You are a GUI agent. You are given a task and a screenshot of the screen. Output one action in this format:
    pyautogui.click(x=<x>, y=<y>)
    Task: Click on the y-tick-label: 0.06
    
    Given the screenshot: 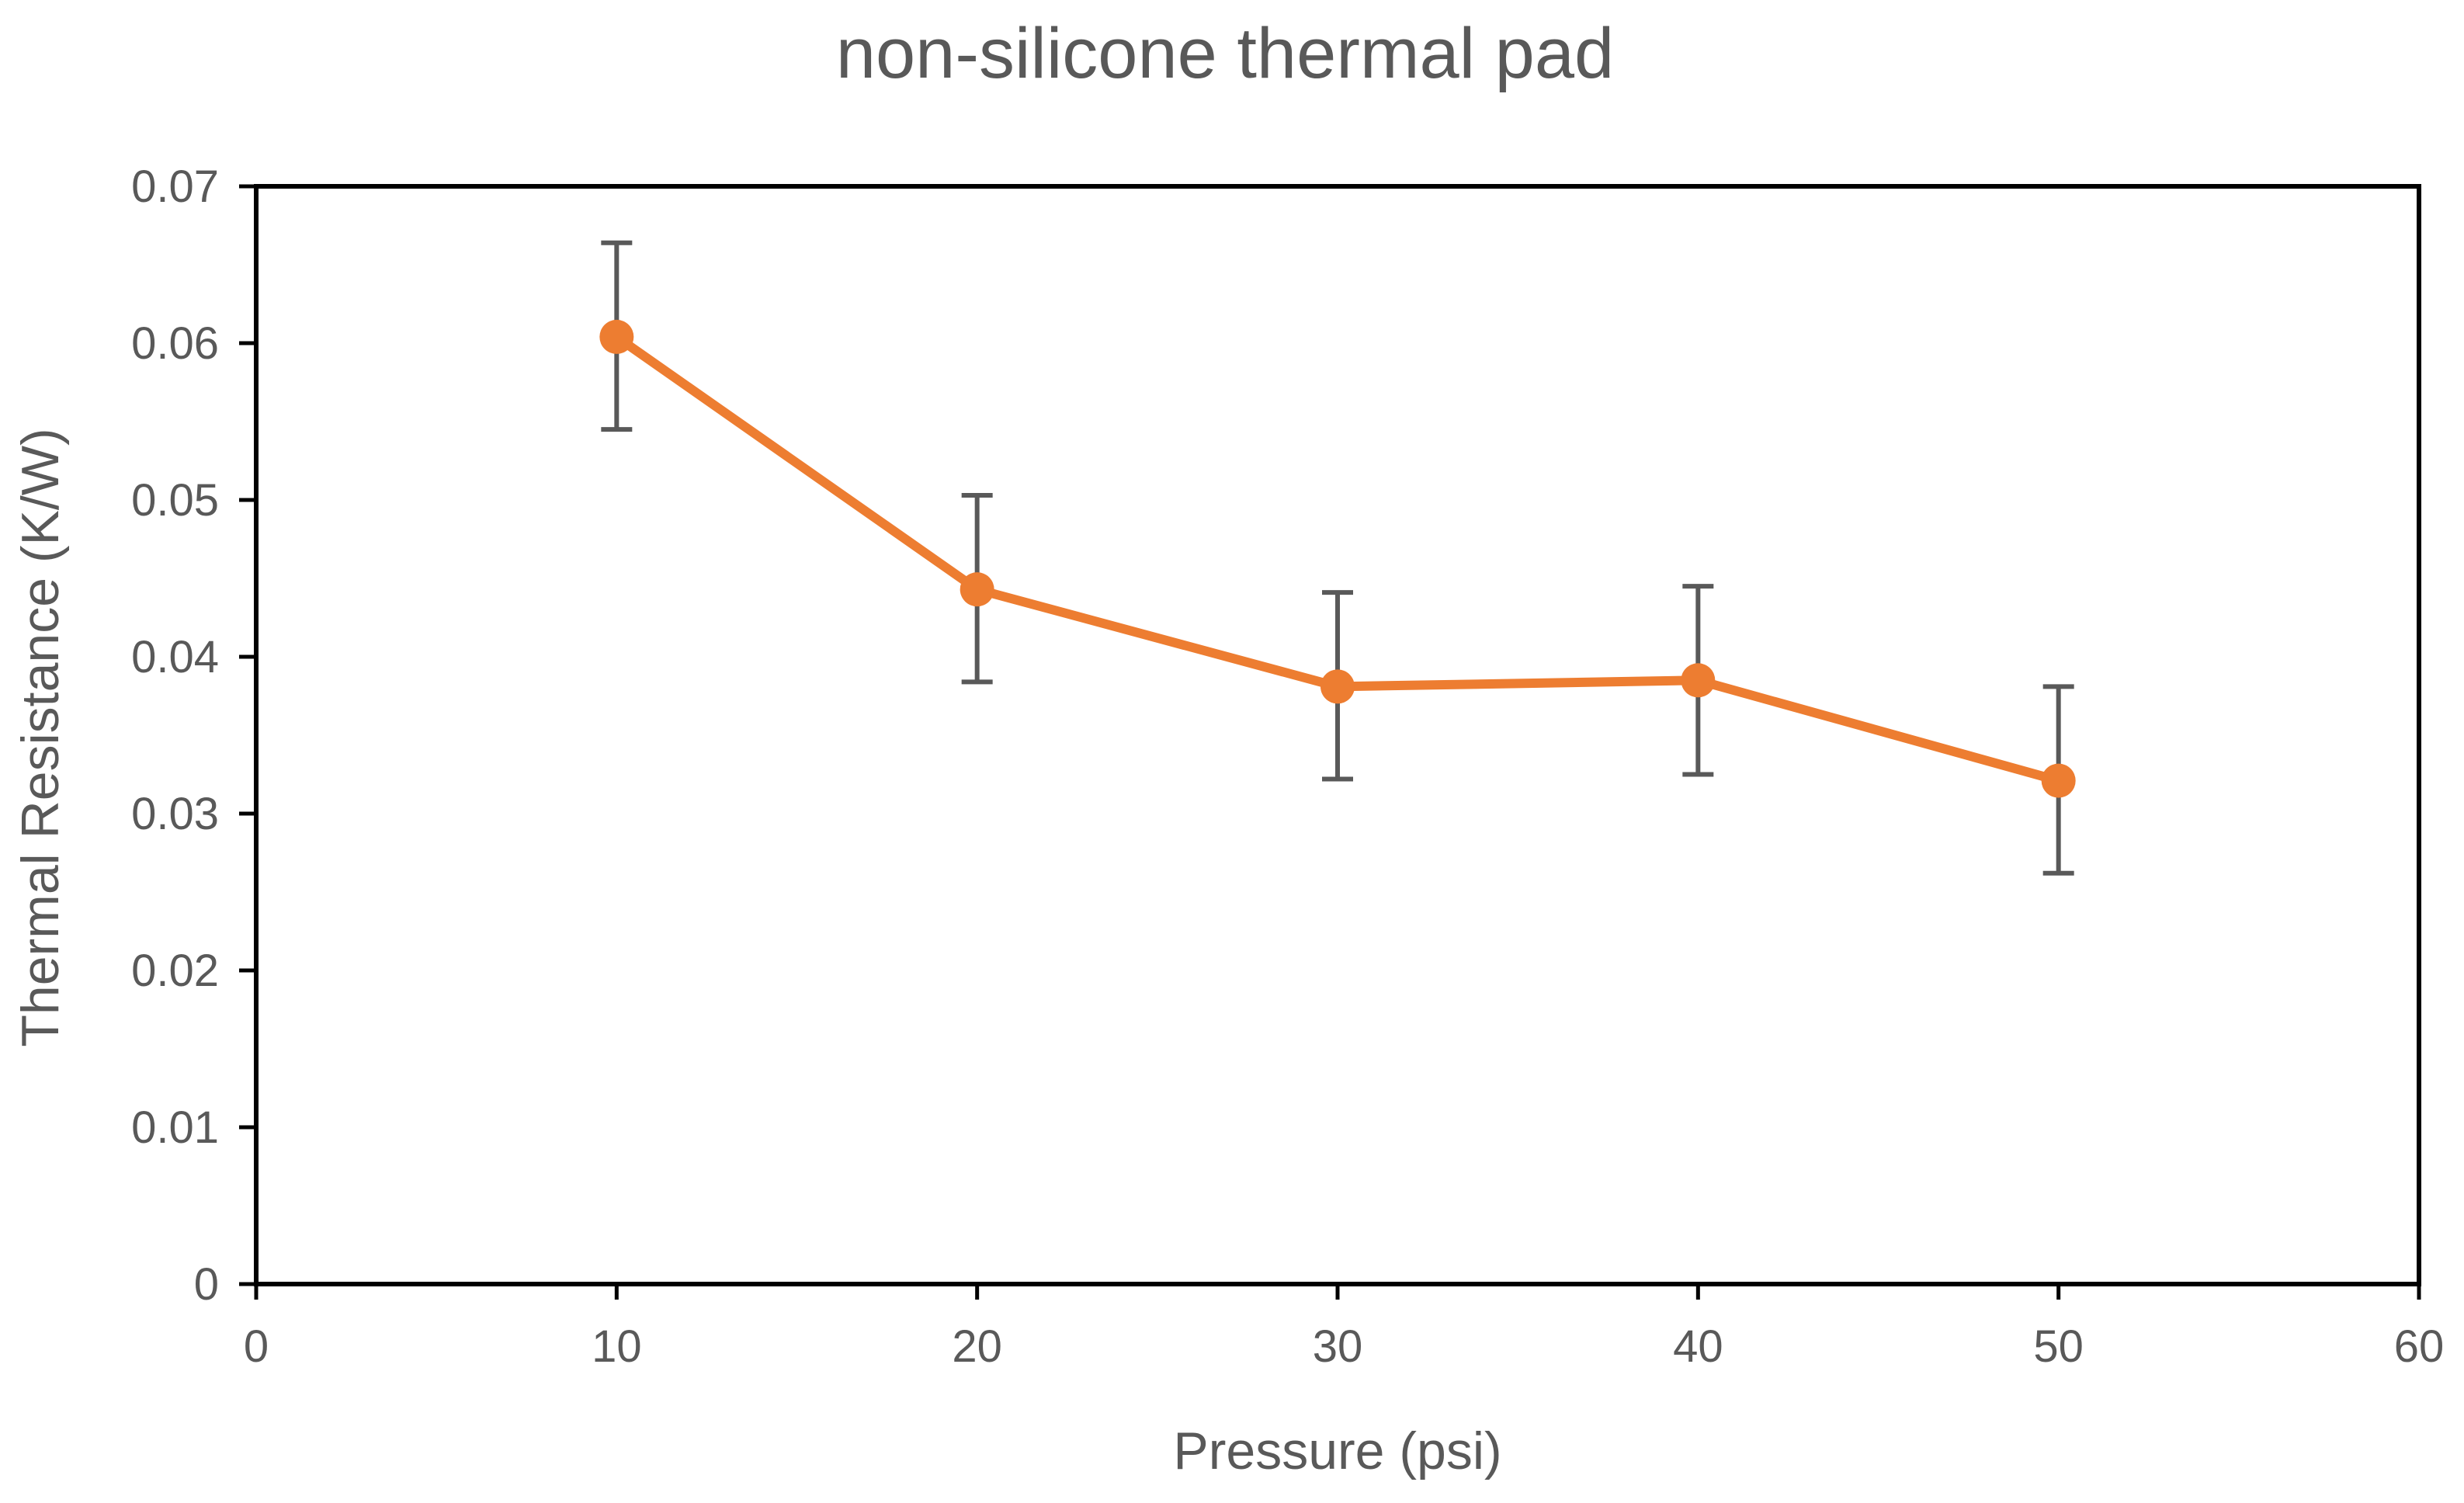 What is the action you would take?
    pyautogui.click(x=175, y=343)
    